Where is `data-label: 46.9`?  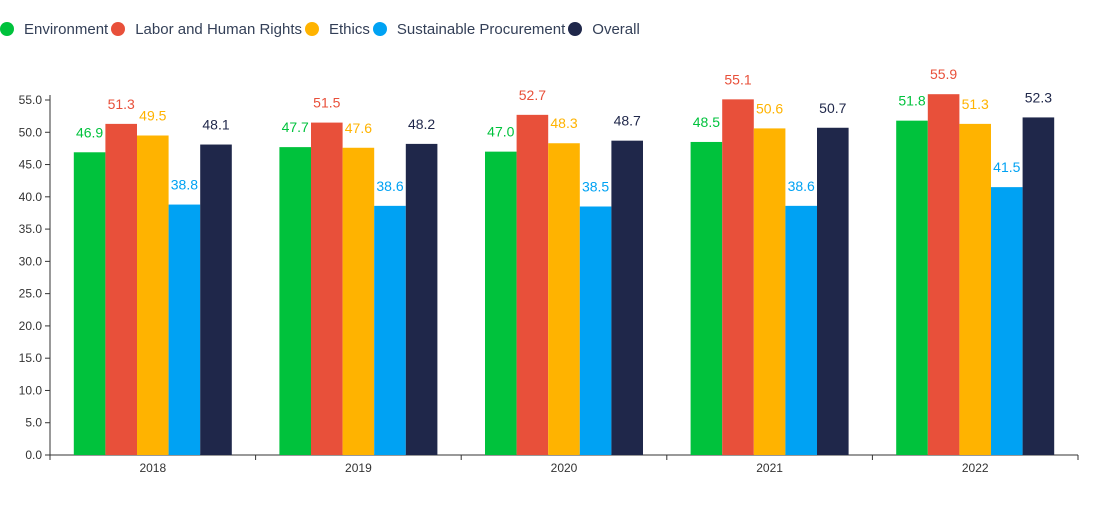
data-label: 46.9 is located at coordinates (89, 132).